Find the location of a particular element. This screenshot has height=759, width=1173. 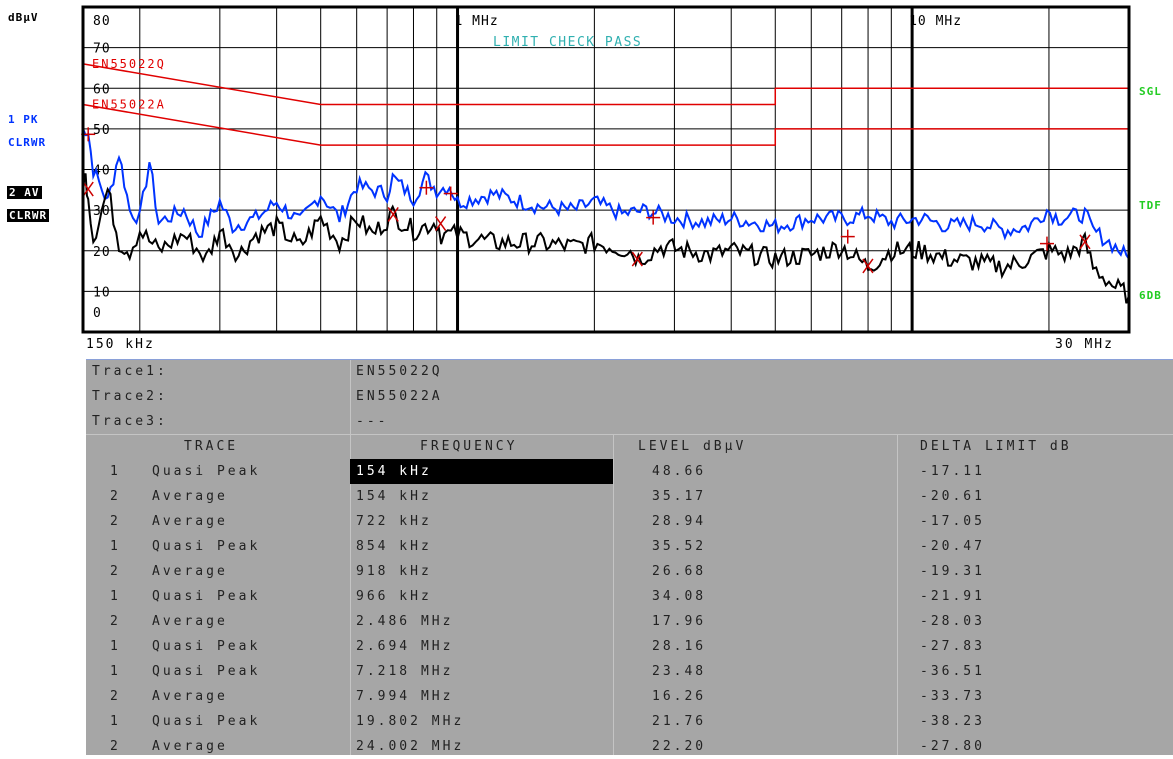

table-row: 1 Quasi Peak 854 kHz 35.52 -20.47 is located at coordinates (629, 546).